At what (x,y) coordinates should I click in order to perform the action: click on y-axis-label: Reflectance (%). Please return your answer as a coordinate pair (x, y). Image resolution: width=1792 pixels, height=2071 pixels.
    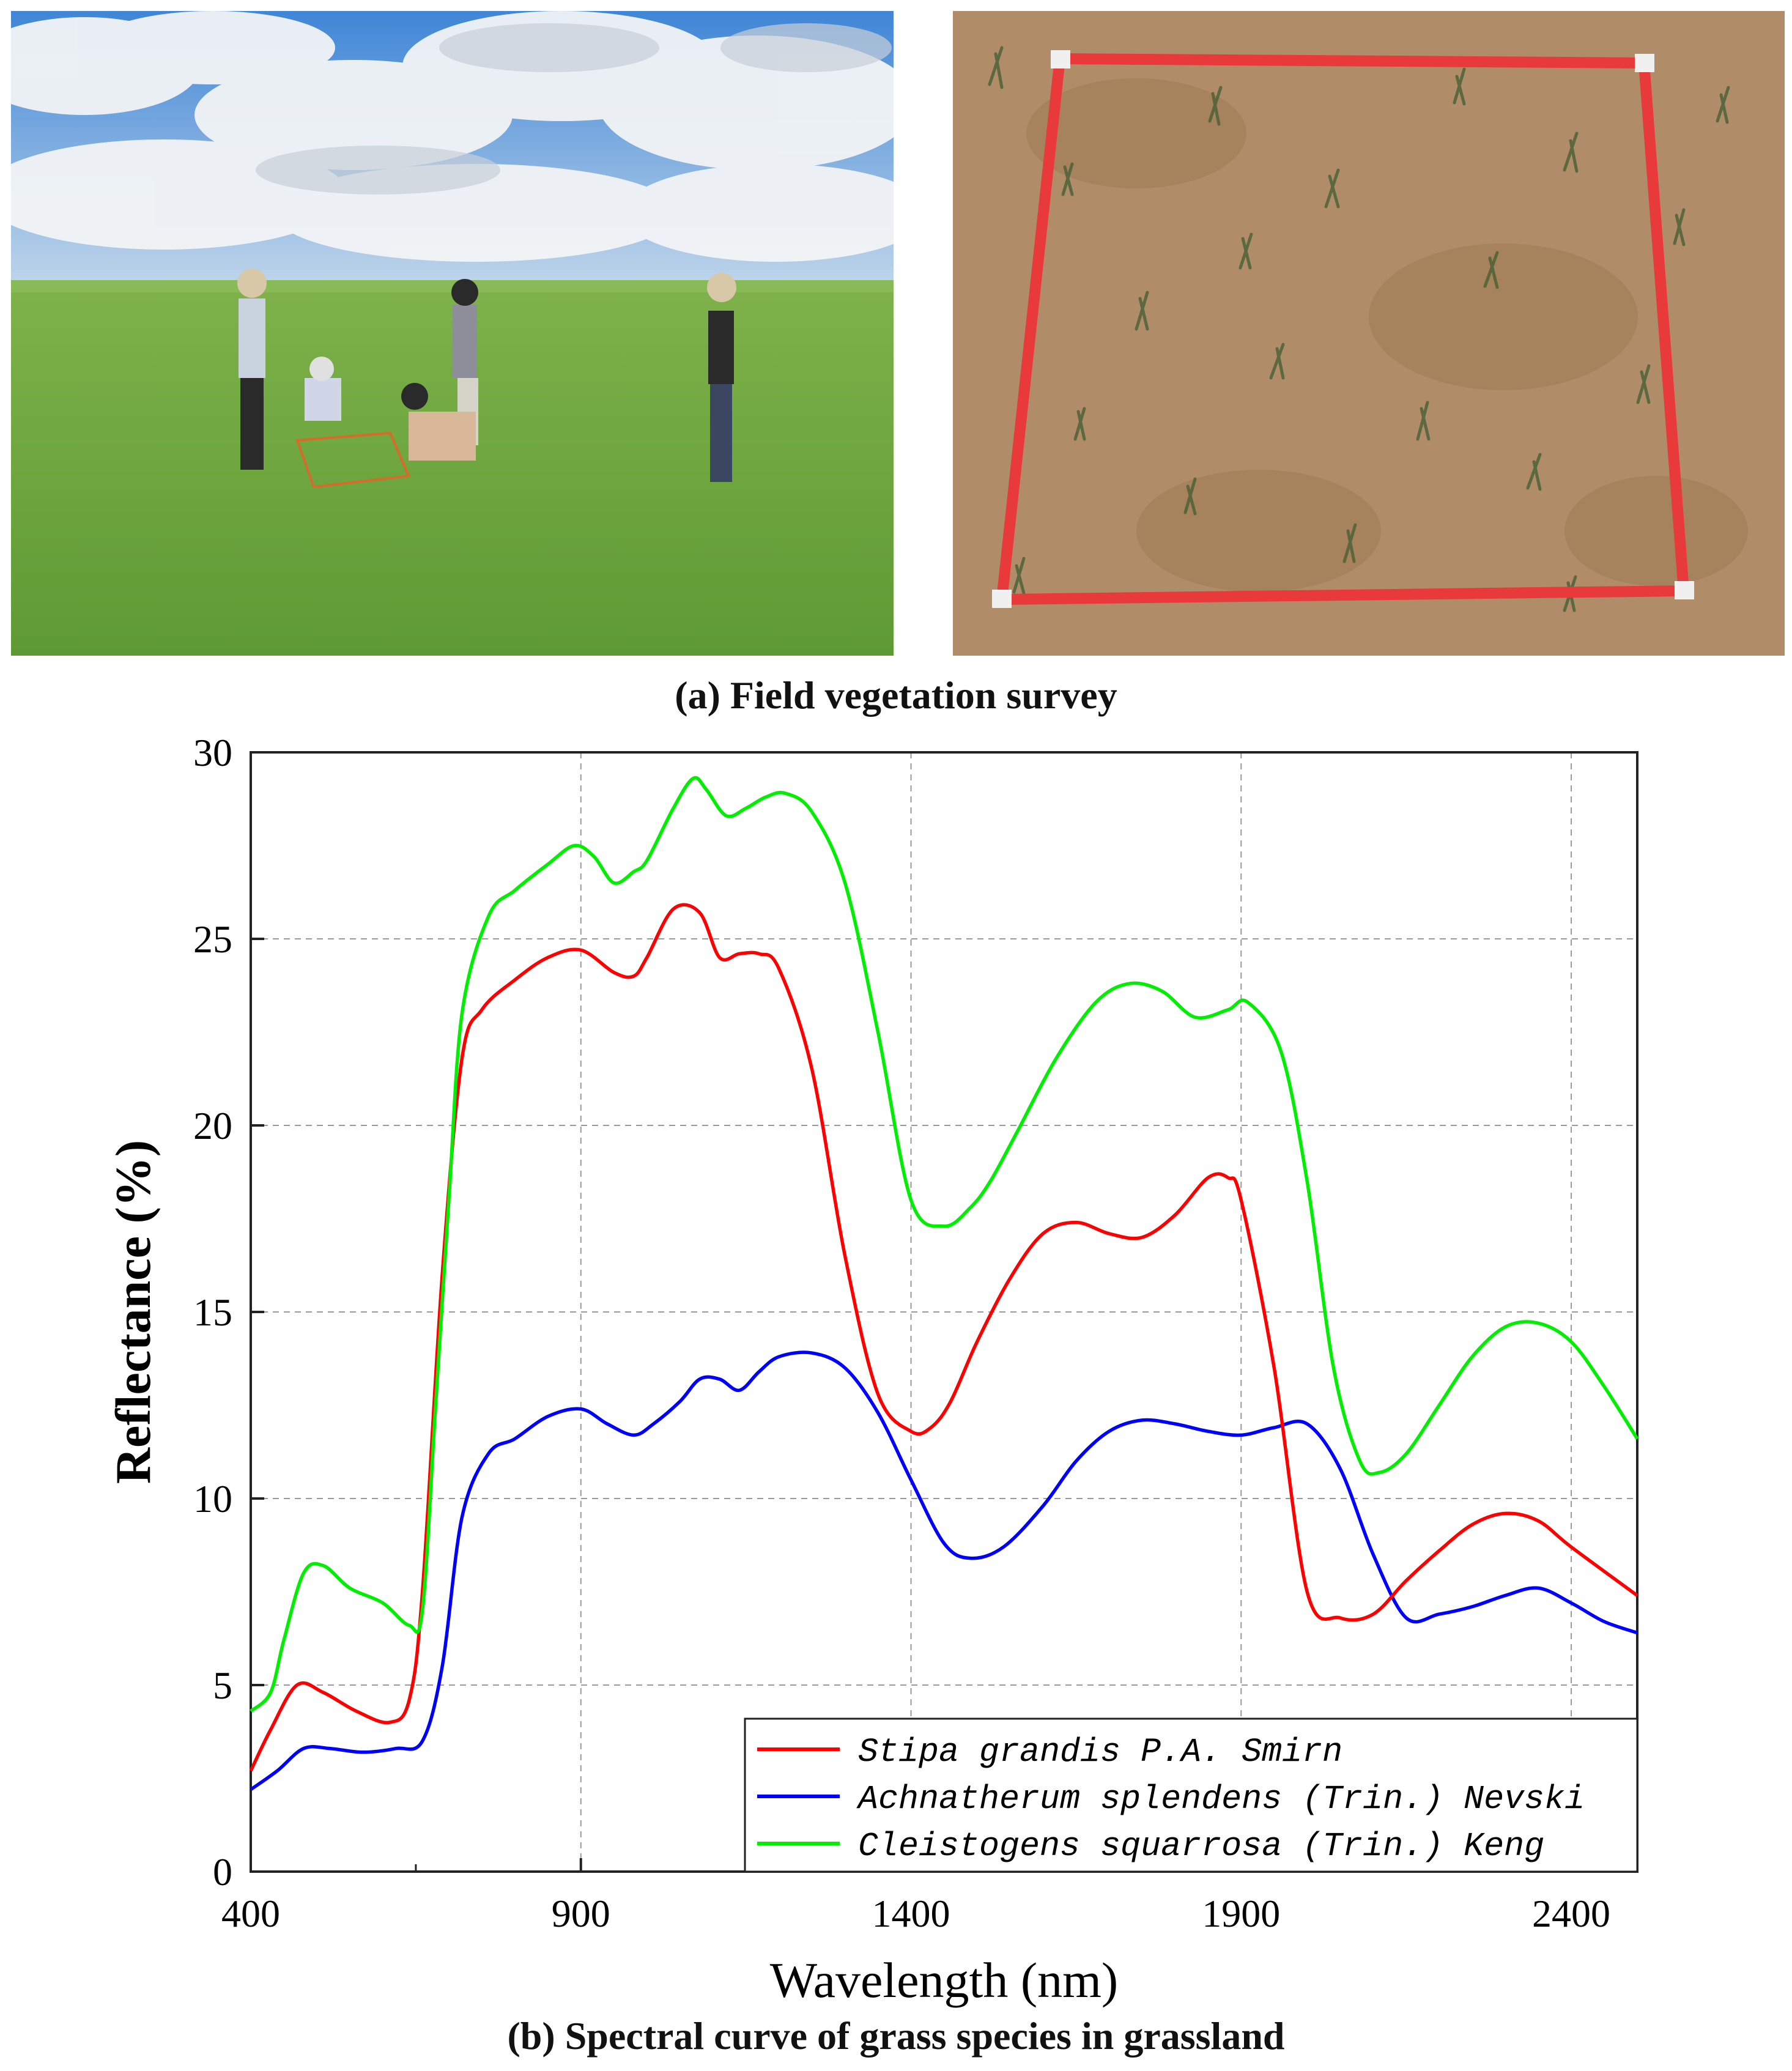
    Looking at the image, I should click on (133, 1312).